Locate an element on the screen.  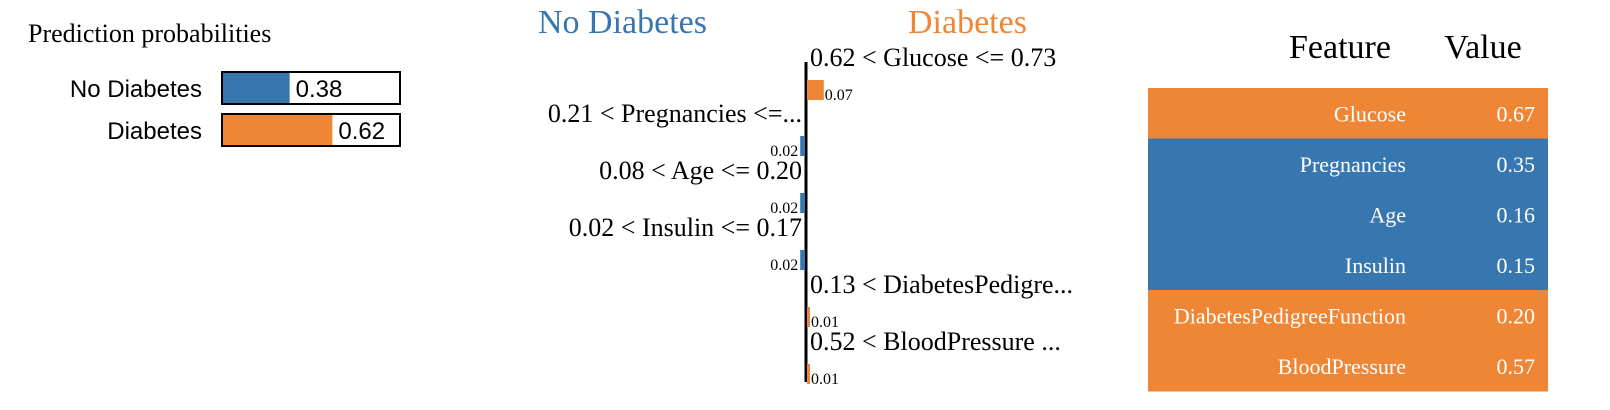
table-cell-value: 0.15 is located at coordinates (1516, 265).